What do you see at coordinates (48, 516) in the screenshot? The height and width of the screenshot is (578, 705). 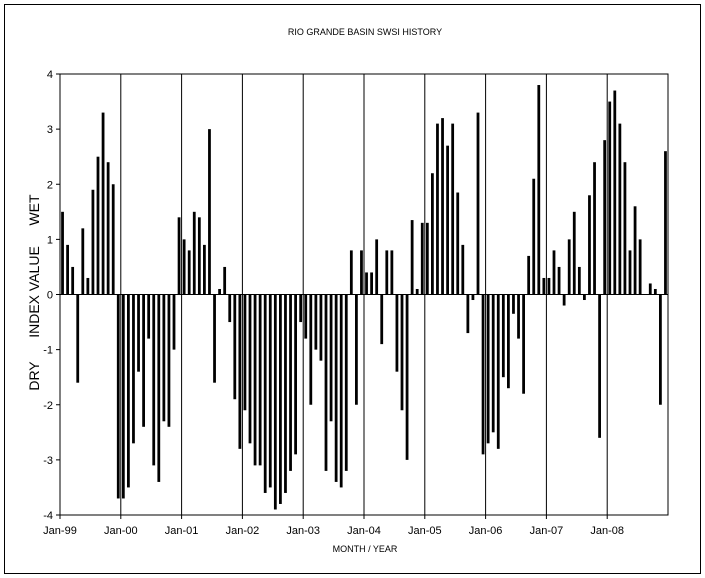 I see `y-tick-label: -4` at bounding box center [48, 516].